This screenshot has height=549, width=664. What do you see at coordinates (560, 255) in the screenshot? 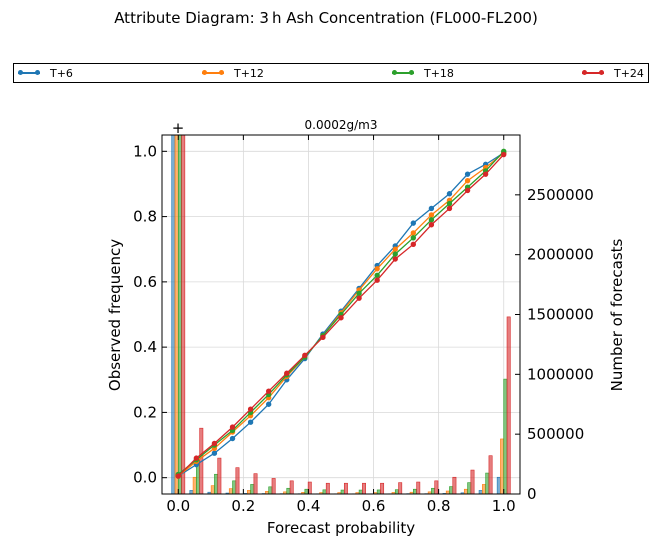
I see `y2-tick-label: 2000000` at bounding box center [560, 255].